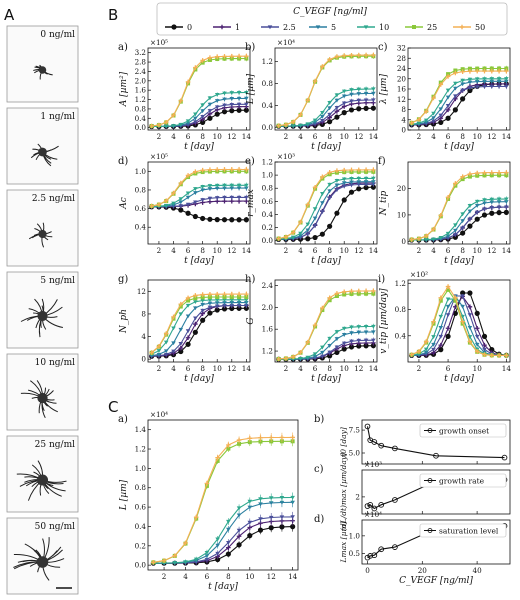 Image resolution: width=520 pixels, height=600 pixels. Describe the element at coordinates (367, 570) in the screenshot. I see `x-tick-label: 0` at that location.